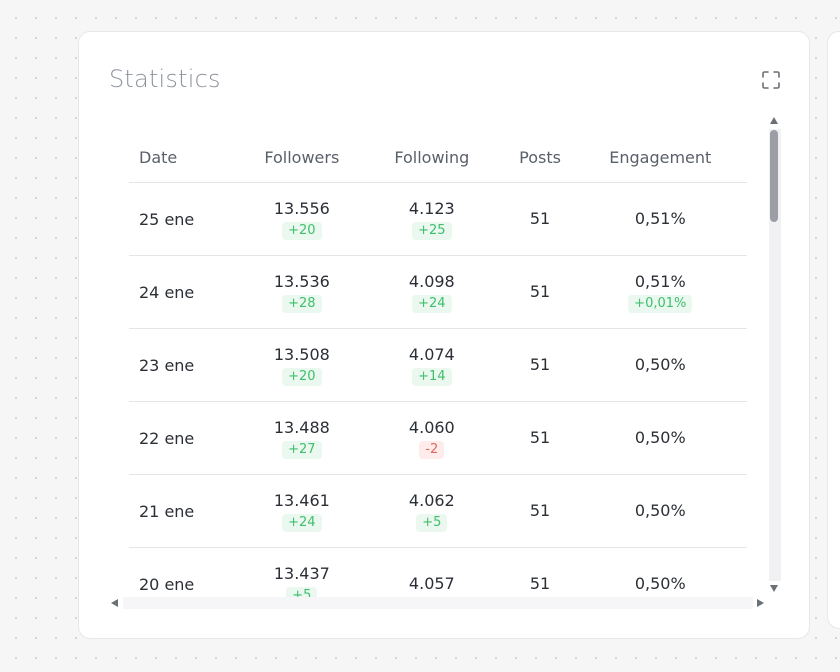  I want to click on cell-following: 4.098 +24, so click(432, 292).